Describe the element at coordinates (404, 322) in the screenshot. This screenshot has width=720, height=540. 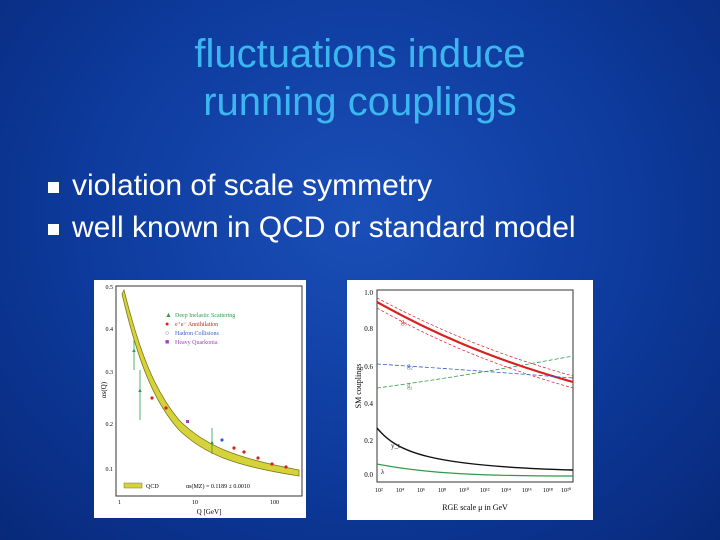
I see `curve-label: g₃` at that location.